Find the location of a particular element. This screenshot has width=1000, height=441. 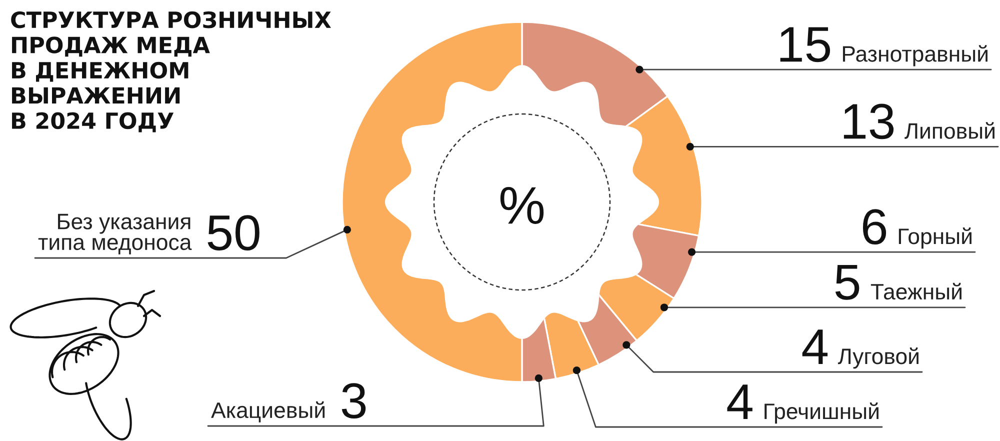

slice-label: Без указания типа медоноса is located at coordinates (115, 234).